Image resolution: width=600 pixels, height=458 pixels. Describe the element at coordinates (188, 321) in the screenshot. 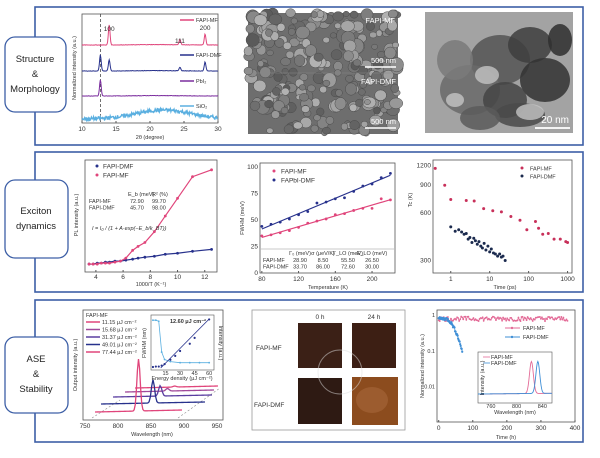

I see `threshold-label: 12.60 μJ cm⁻²` at that location.